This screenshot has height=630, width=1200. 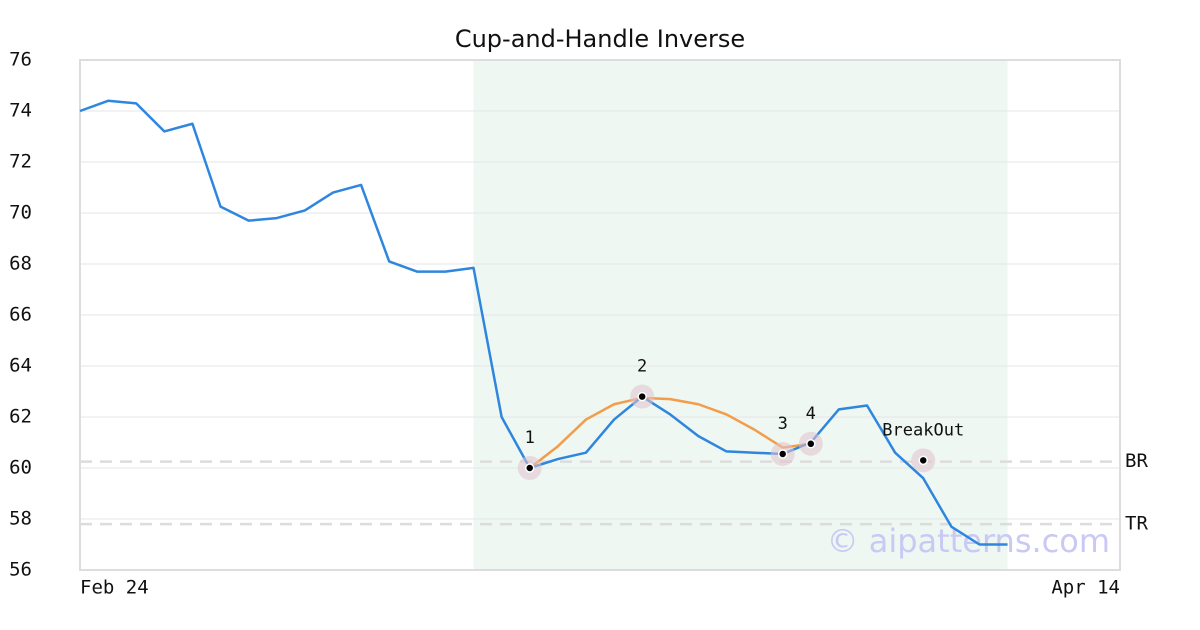 I want to click on x-tick-label: Feb 24, so click(x=114, y=588).